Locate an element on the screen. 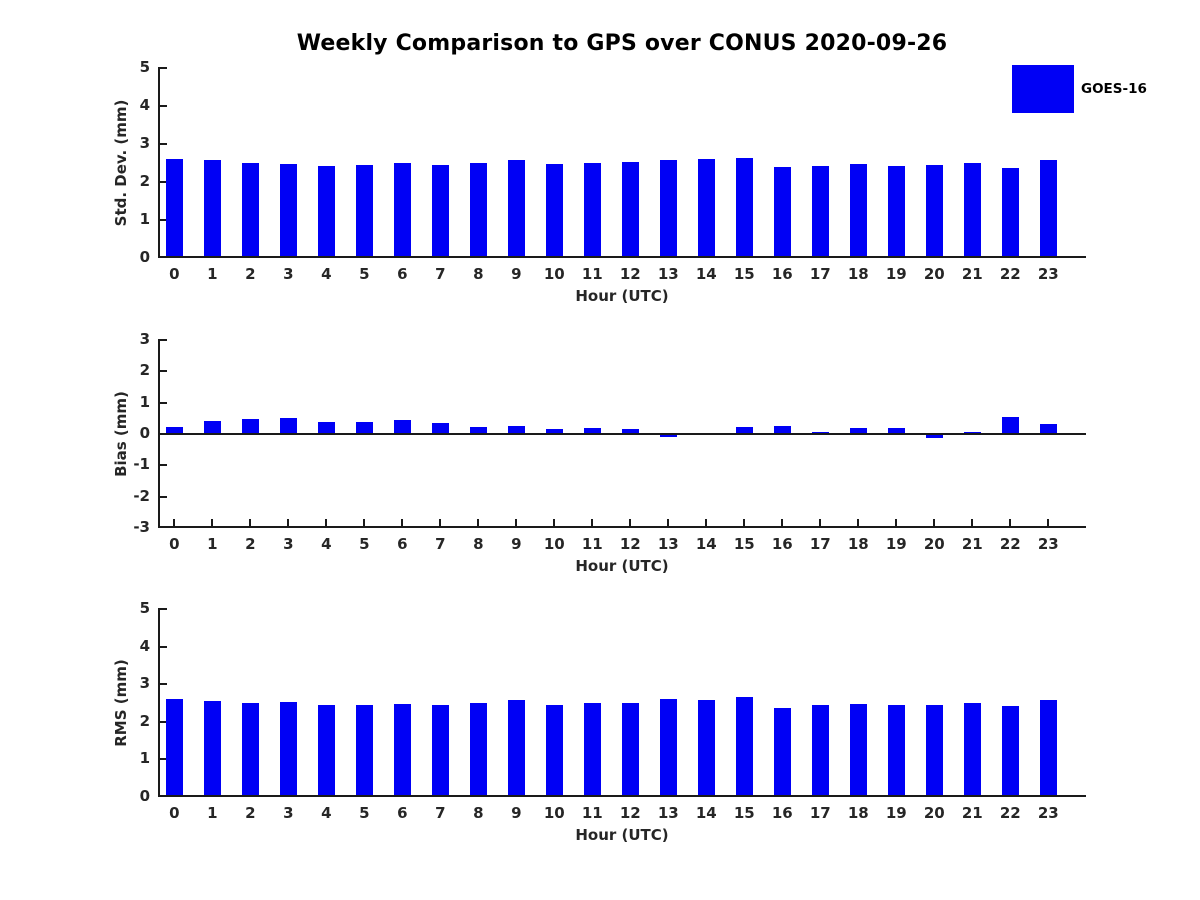 The image size is (1200, 900). legend-swatch is located at coordinates (1043, 89).